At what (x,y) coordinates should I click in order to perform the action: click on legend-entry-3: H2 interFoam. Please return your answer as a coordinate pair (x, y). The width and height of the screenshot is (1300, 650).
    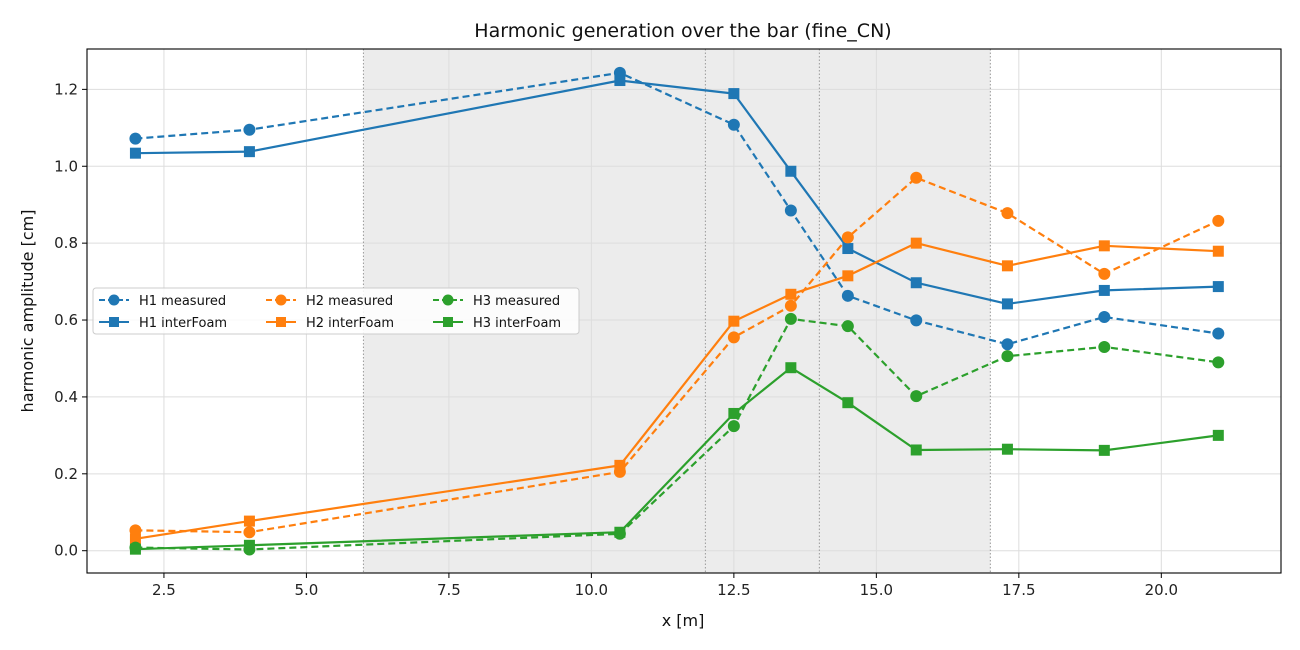
    Looking at the image, I should click on (350, 323).